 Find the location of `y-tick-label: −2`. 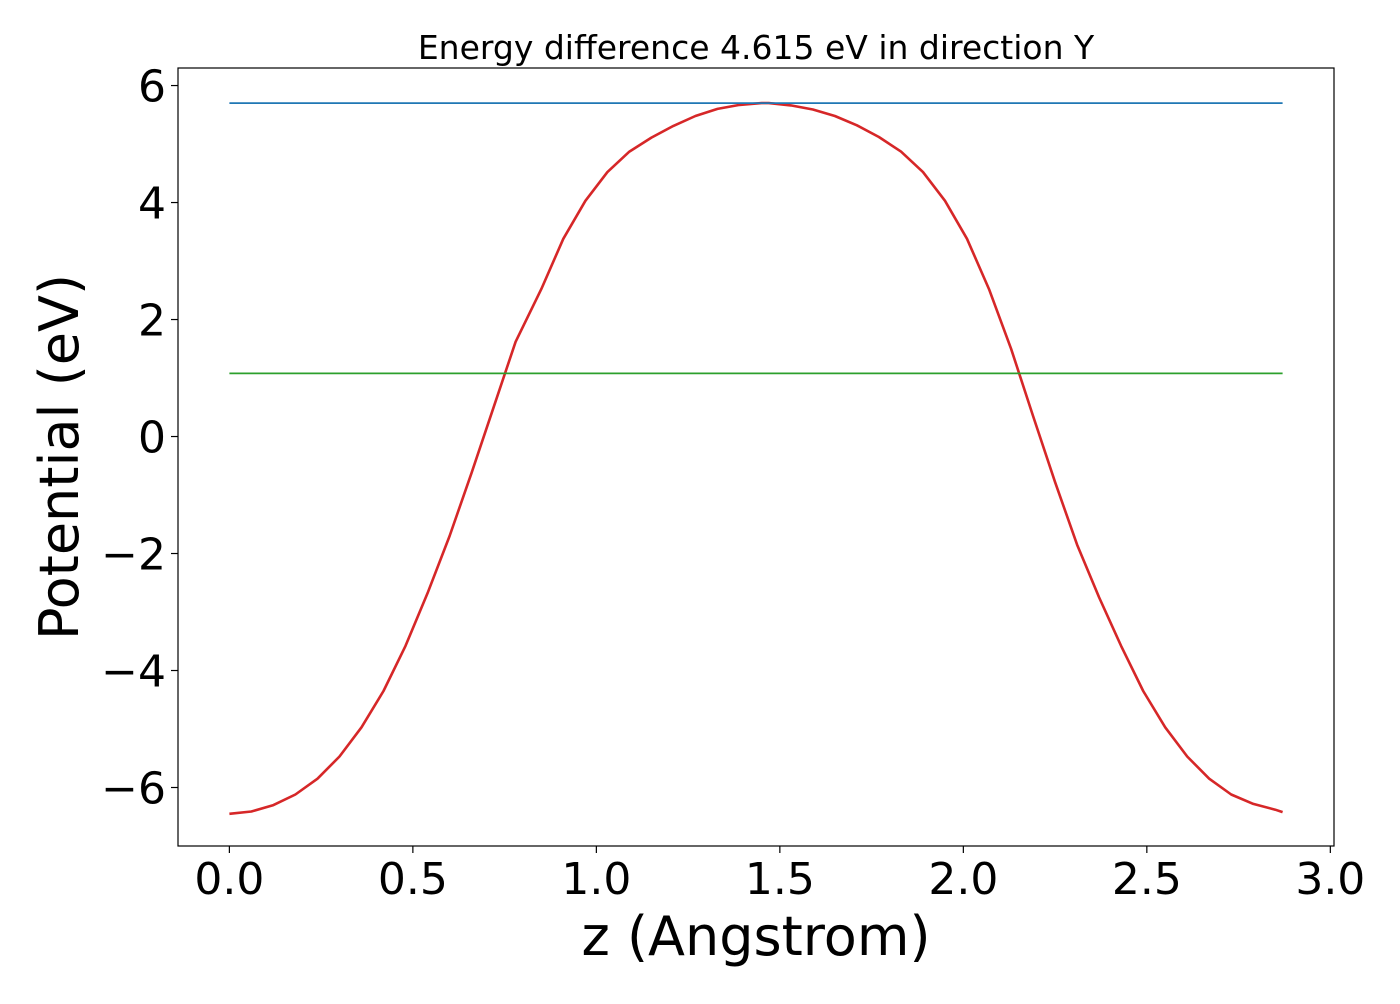

y-tick-label: −2 is located at coordinates (133, 555).